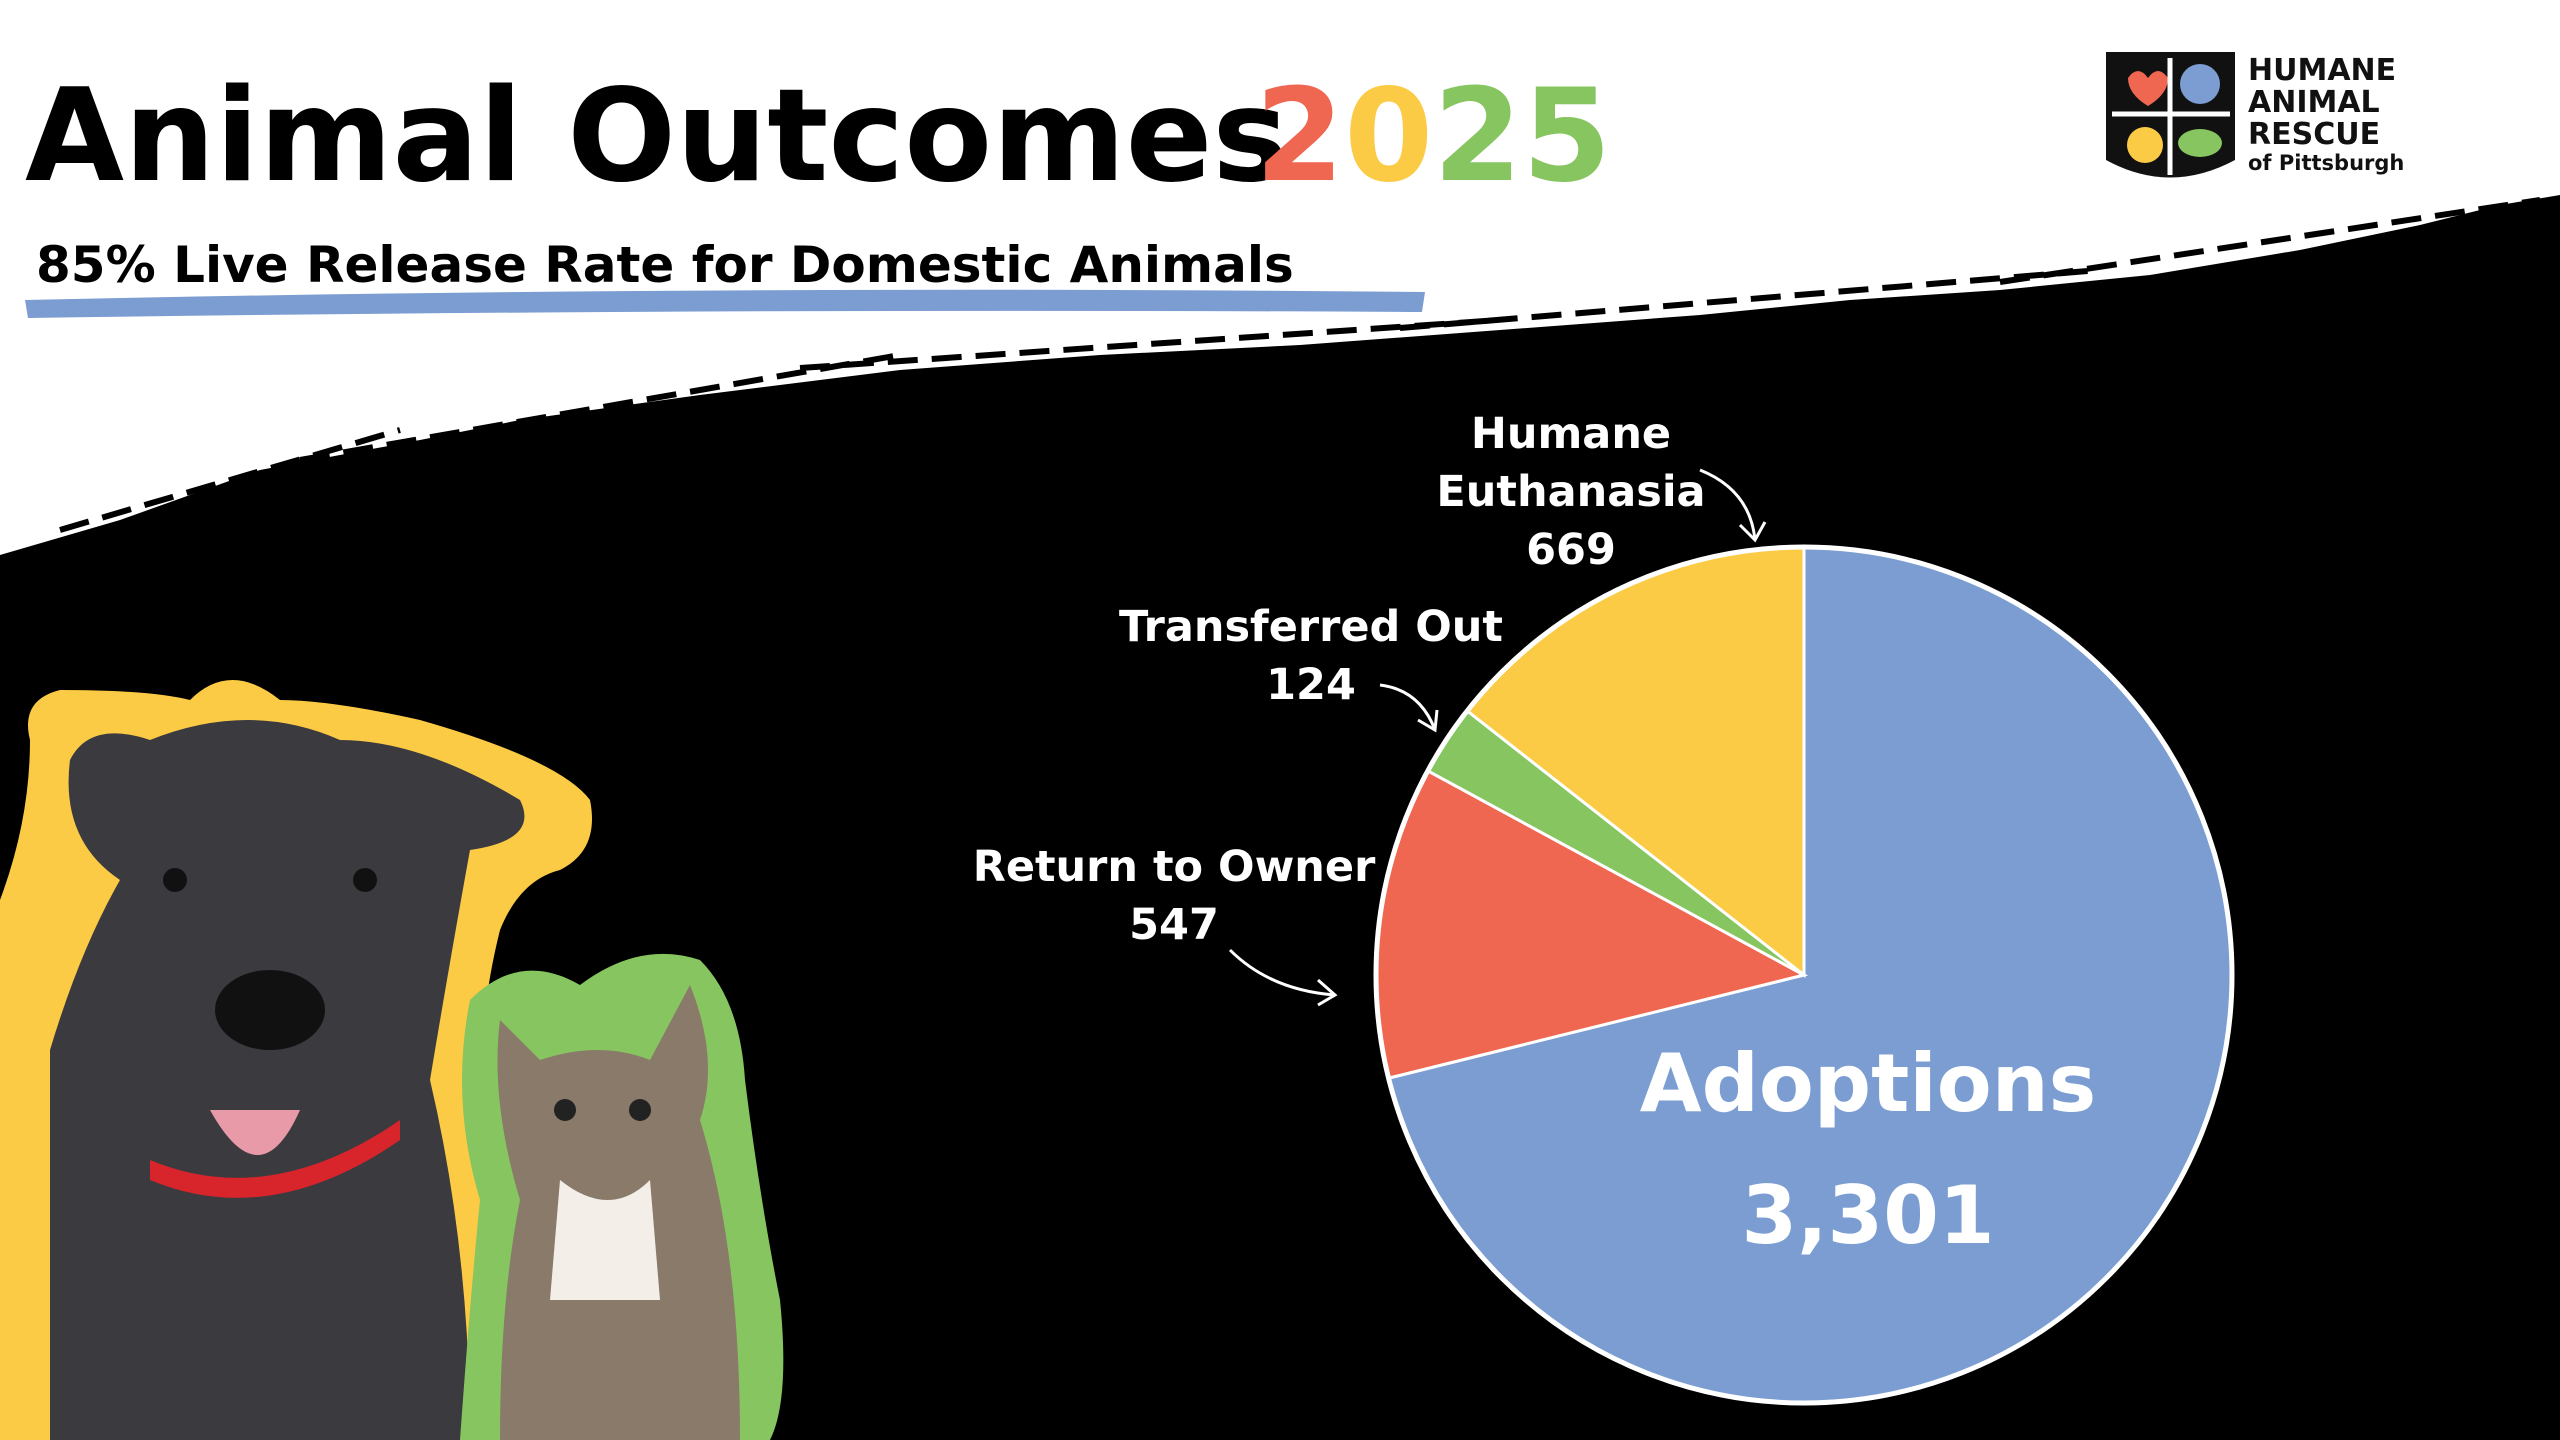 This screenshot has height=1440, width=2560. Describe the element at coordinates (1174, 867) in the screenshot. I see `slice-label: Return to Owner` at that location.